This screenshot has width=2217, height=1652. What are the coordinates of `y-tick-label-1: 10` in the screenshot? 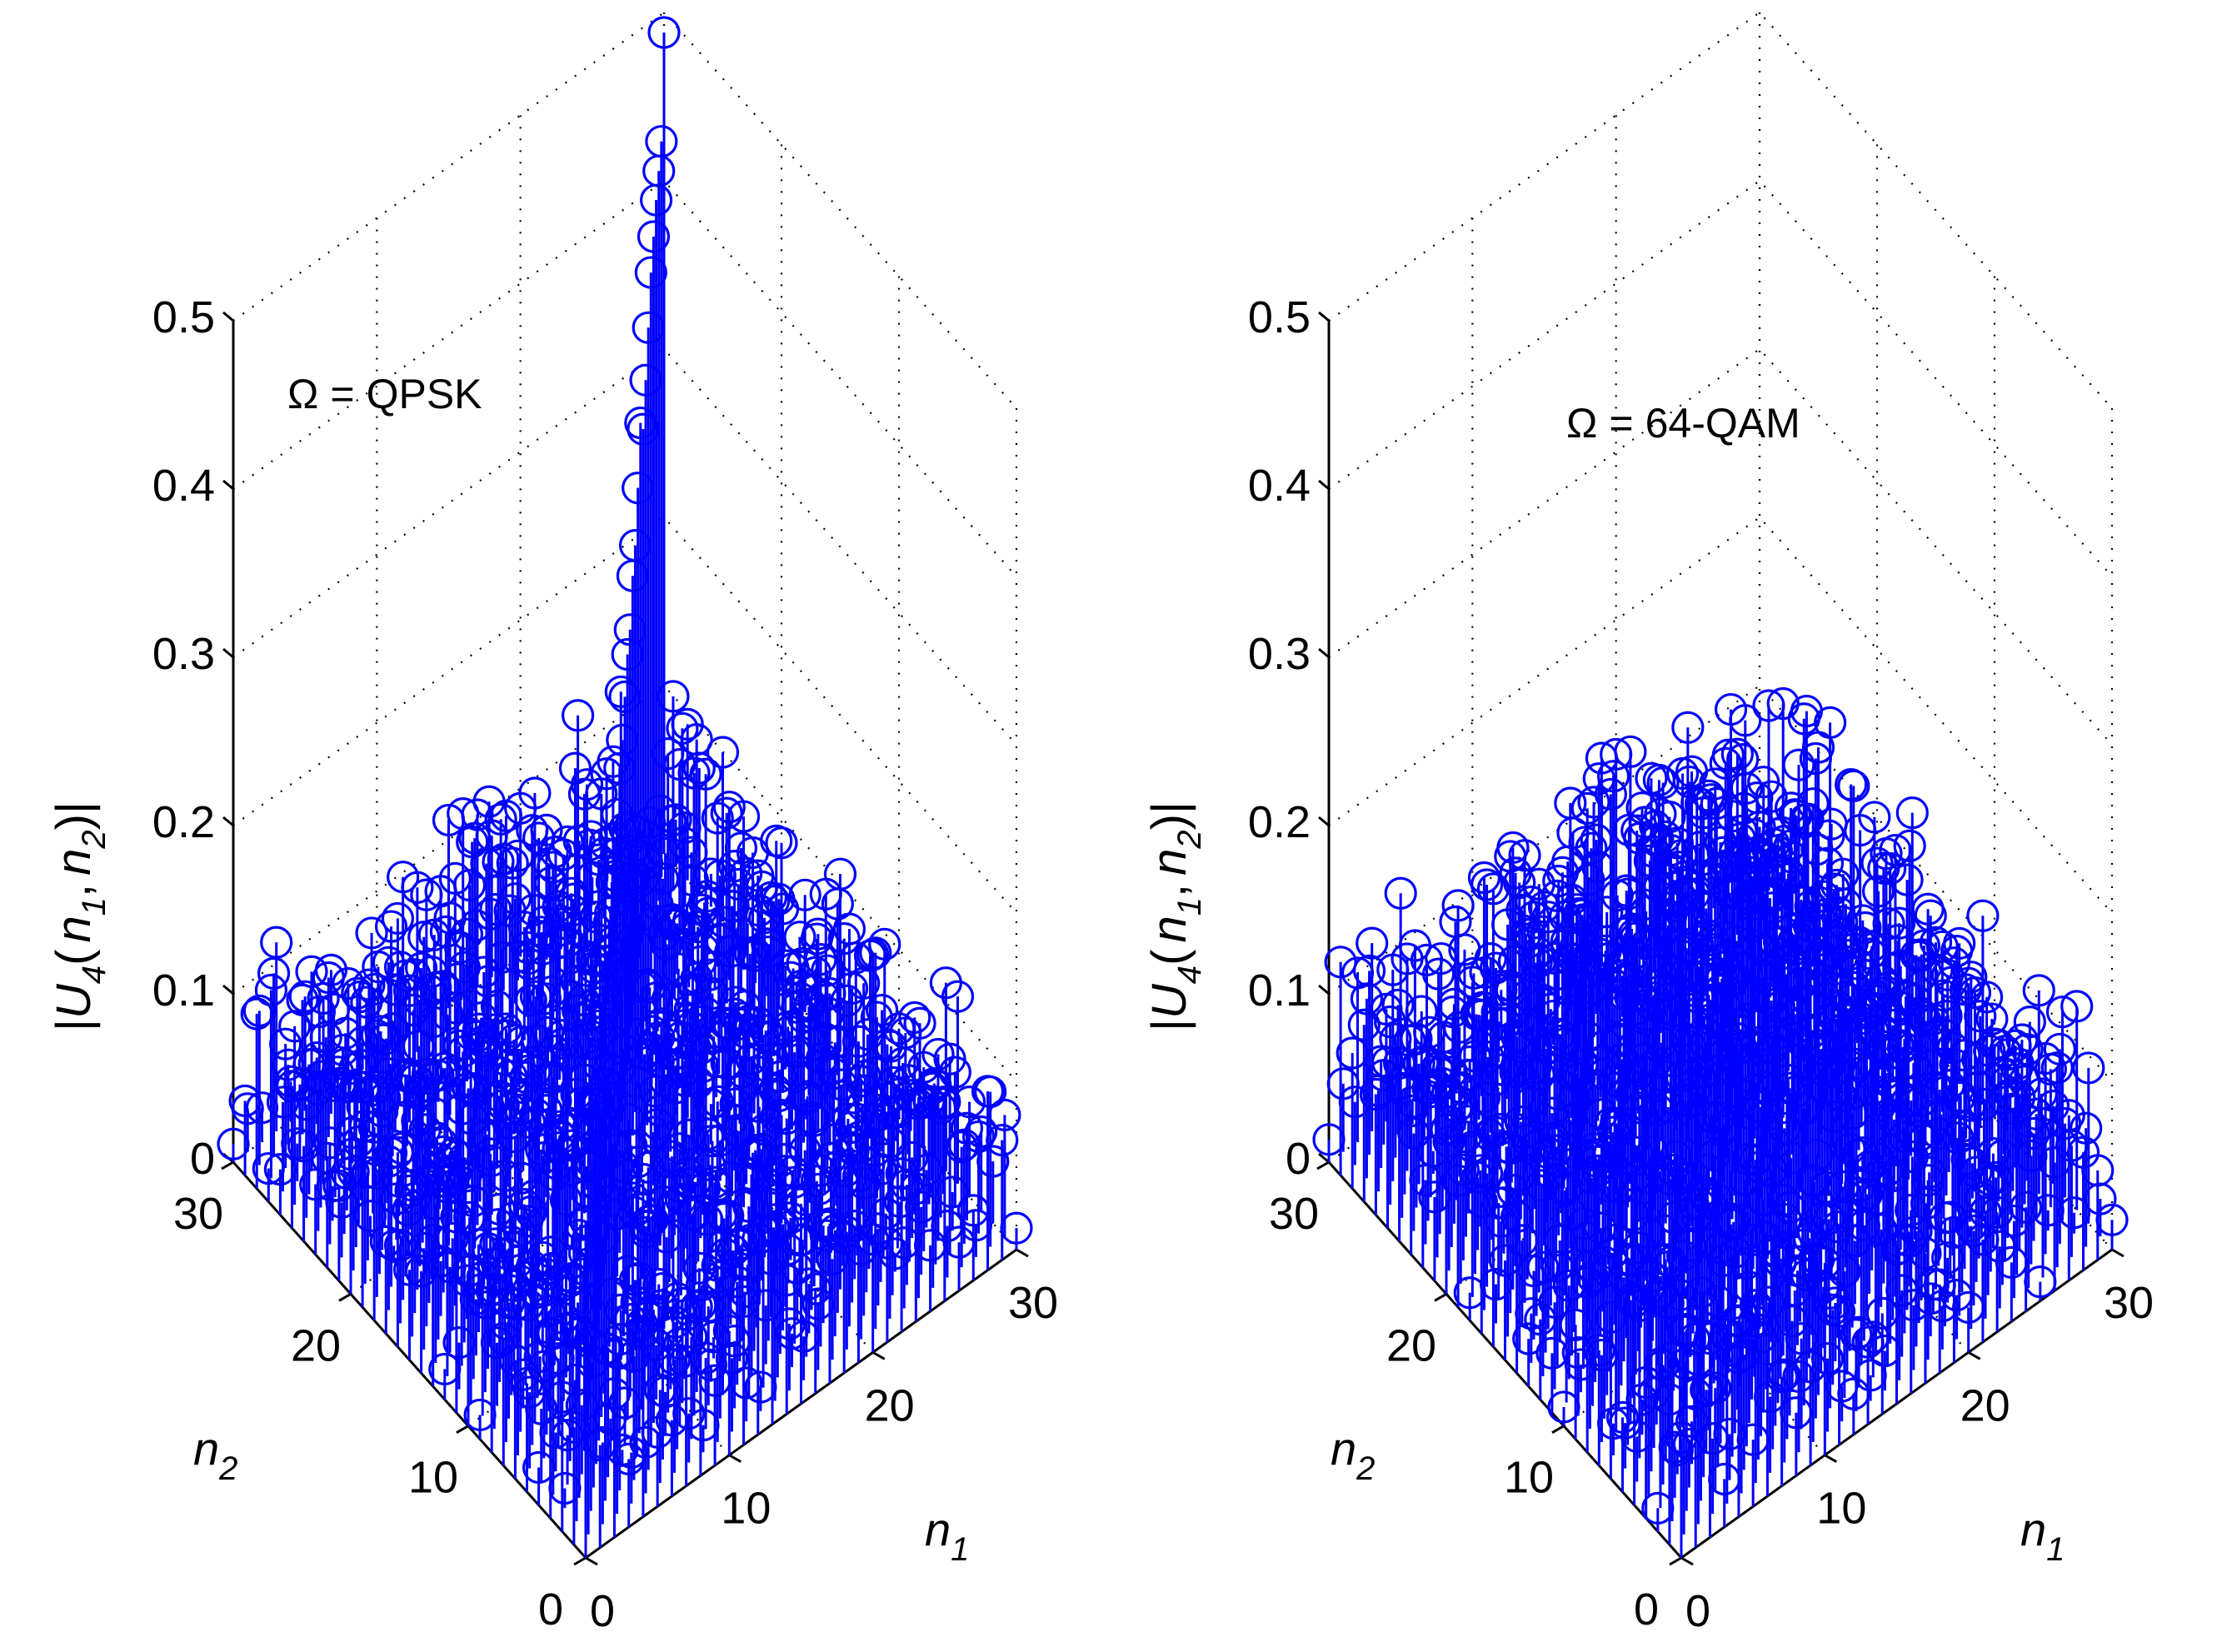 It's located at (433, 1478).